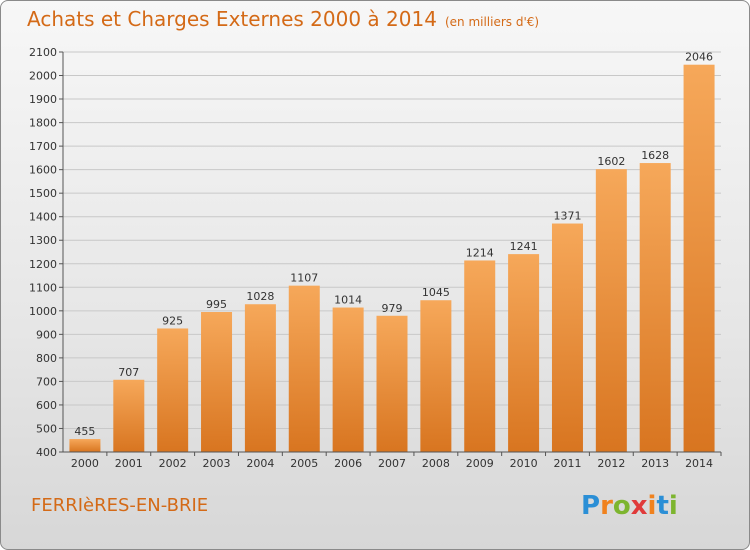 The width and height of the screenshot is (750, 550). Describe the element at coordinates (699, 463) in the screenshot. I see `x-tick-label: 2014` at that location.